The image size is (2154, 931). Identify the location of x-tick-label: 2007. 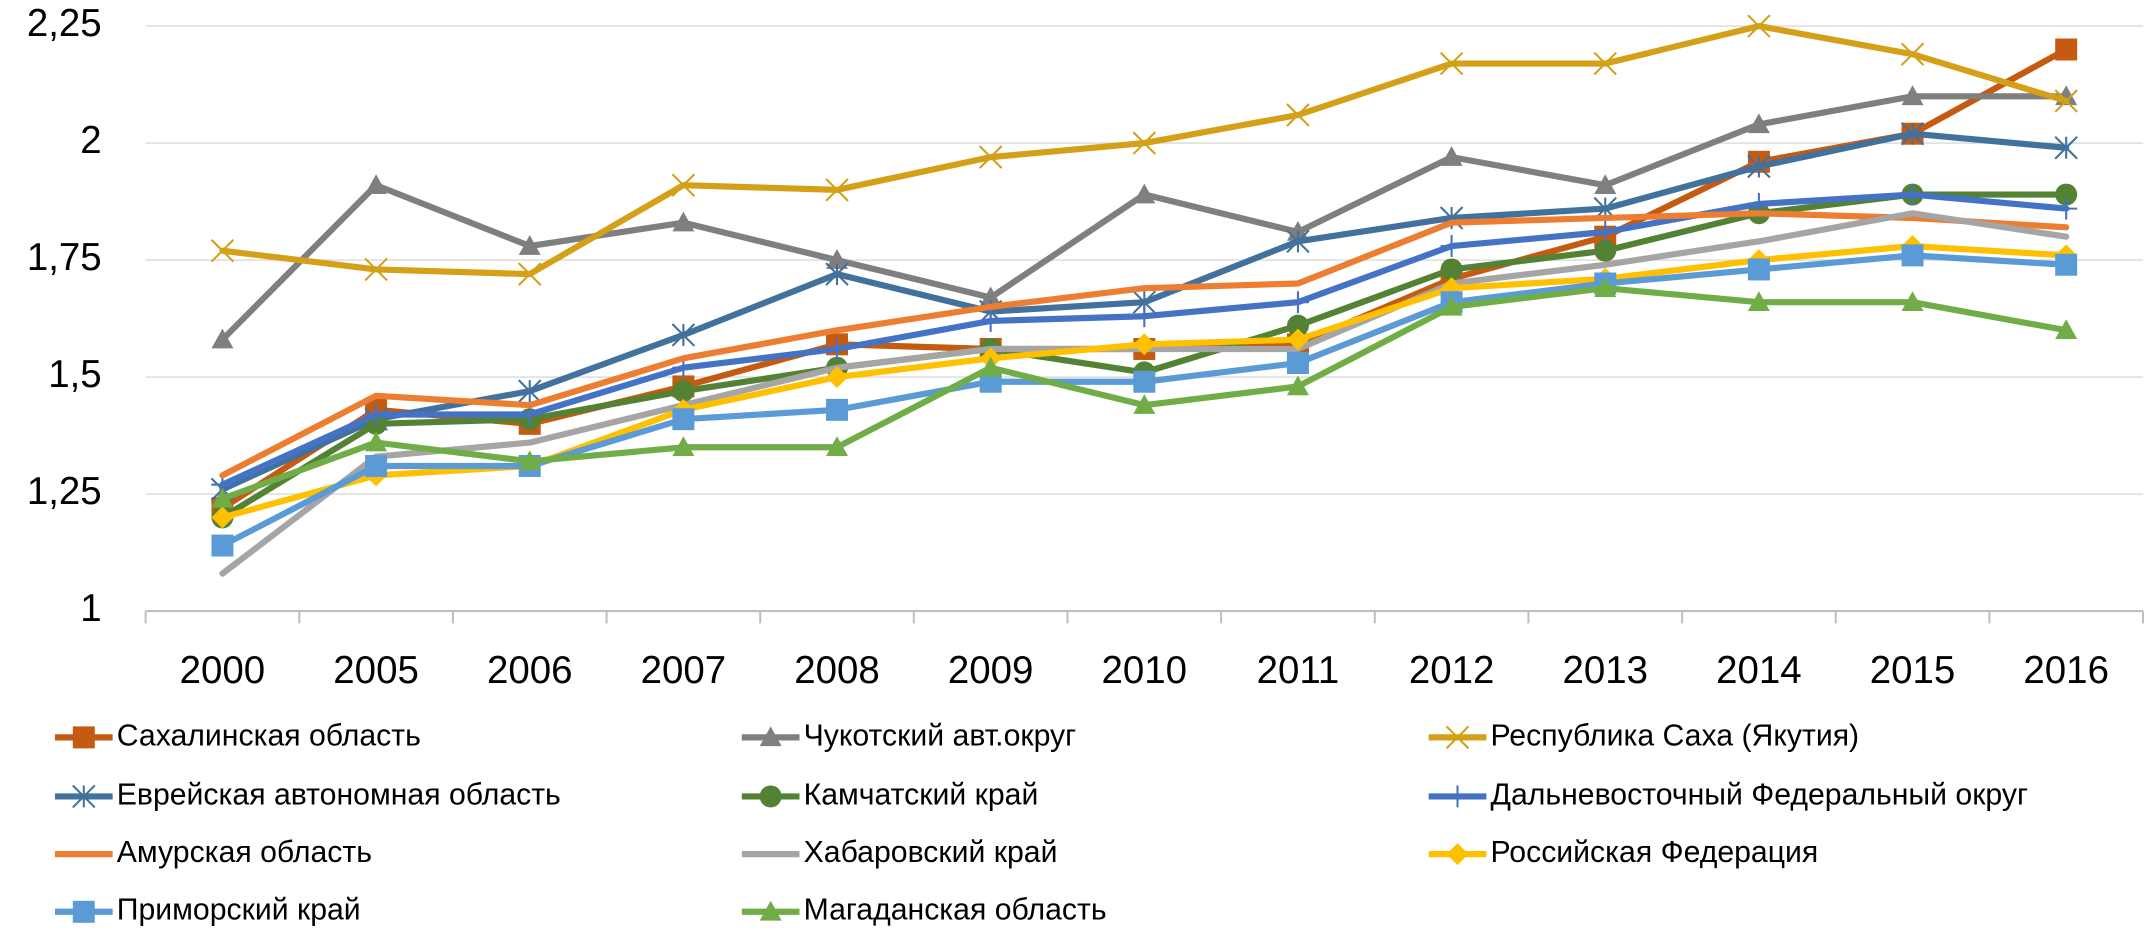
(684, 670).